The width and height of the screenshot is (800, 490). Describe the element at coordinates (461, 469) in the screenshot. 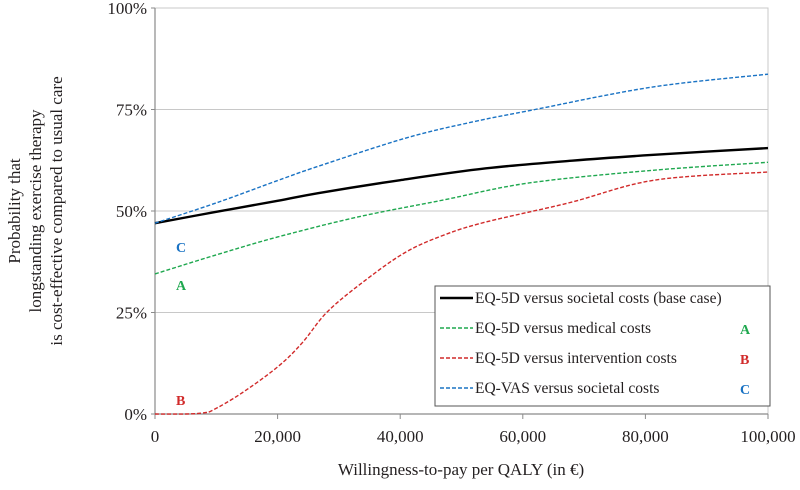

I see `x-axis-title: Willingness-to-pay per QALY (in €)` at that location.